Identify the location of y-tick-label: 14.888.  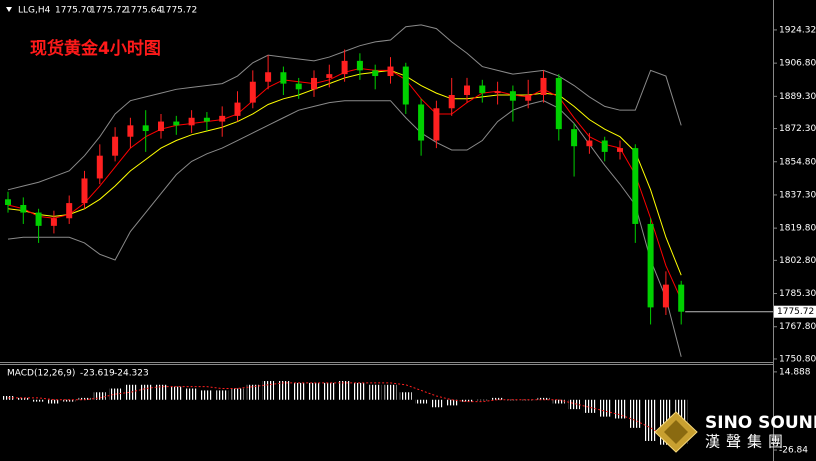
(795, 372).